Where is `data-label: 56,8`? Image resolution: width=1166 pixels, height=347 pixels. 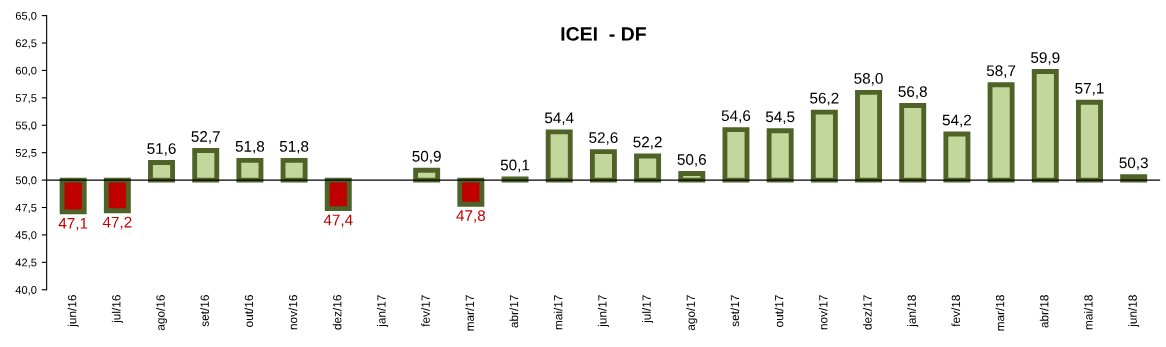 data-label: 56,8 is located at coordinates (912, 92).